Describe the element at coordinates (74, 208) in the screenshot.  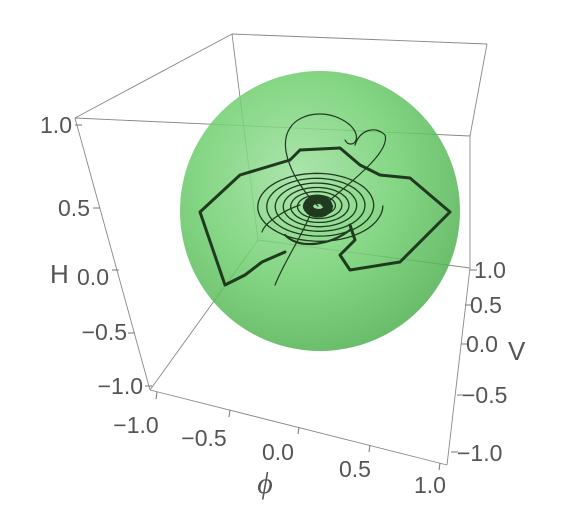
I see `h-tick-2: 0.5` at that location.